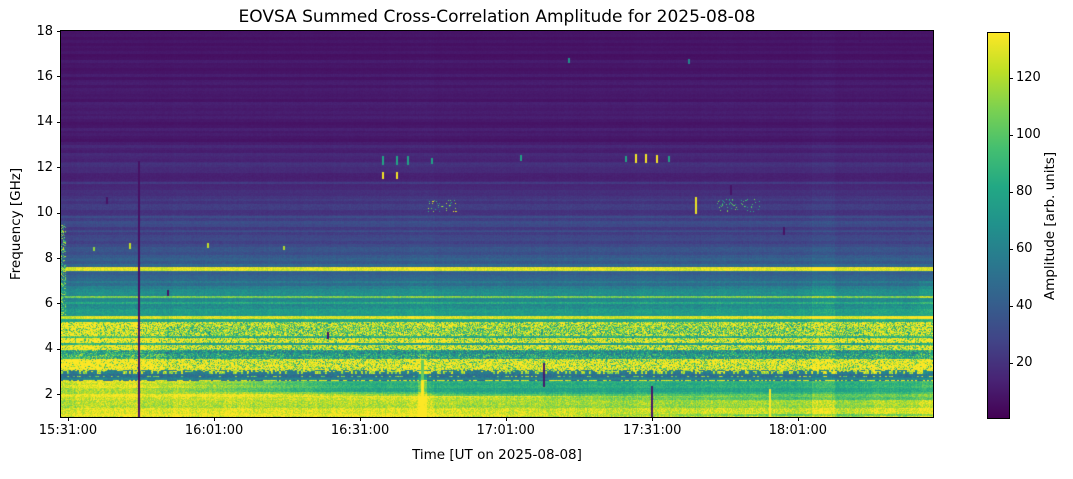 The height and width of the screenshot is (479, 1073). I want to click on y-tick-label: 14, so click(44, 122).